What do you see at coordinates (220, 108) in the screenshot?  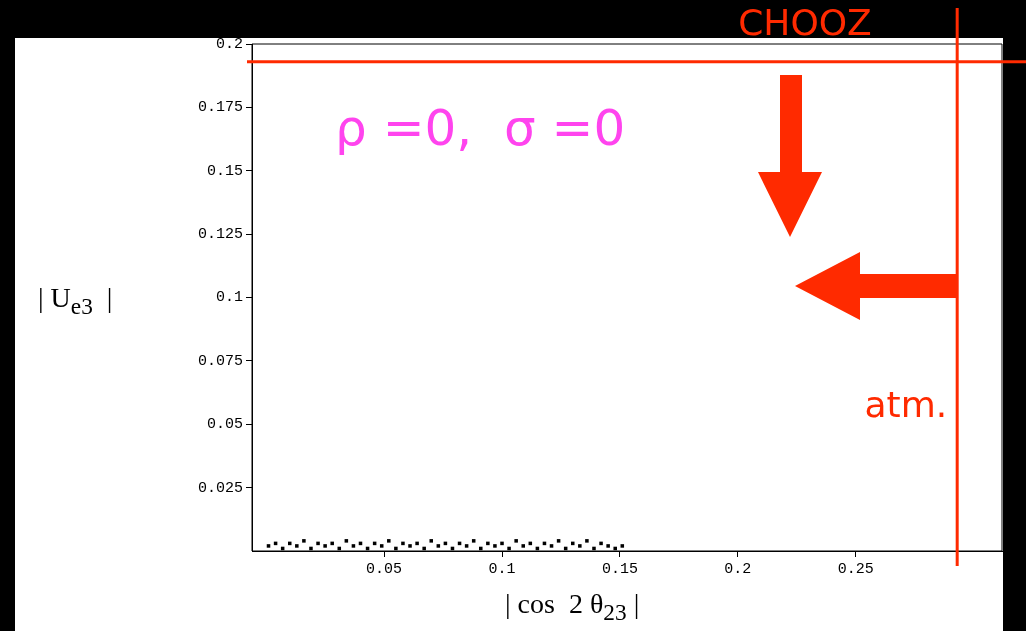 I see `y-tick-label: 0.175` at bounding box center [220, 108].